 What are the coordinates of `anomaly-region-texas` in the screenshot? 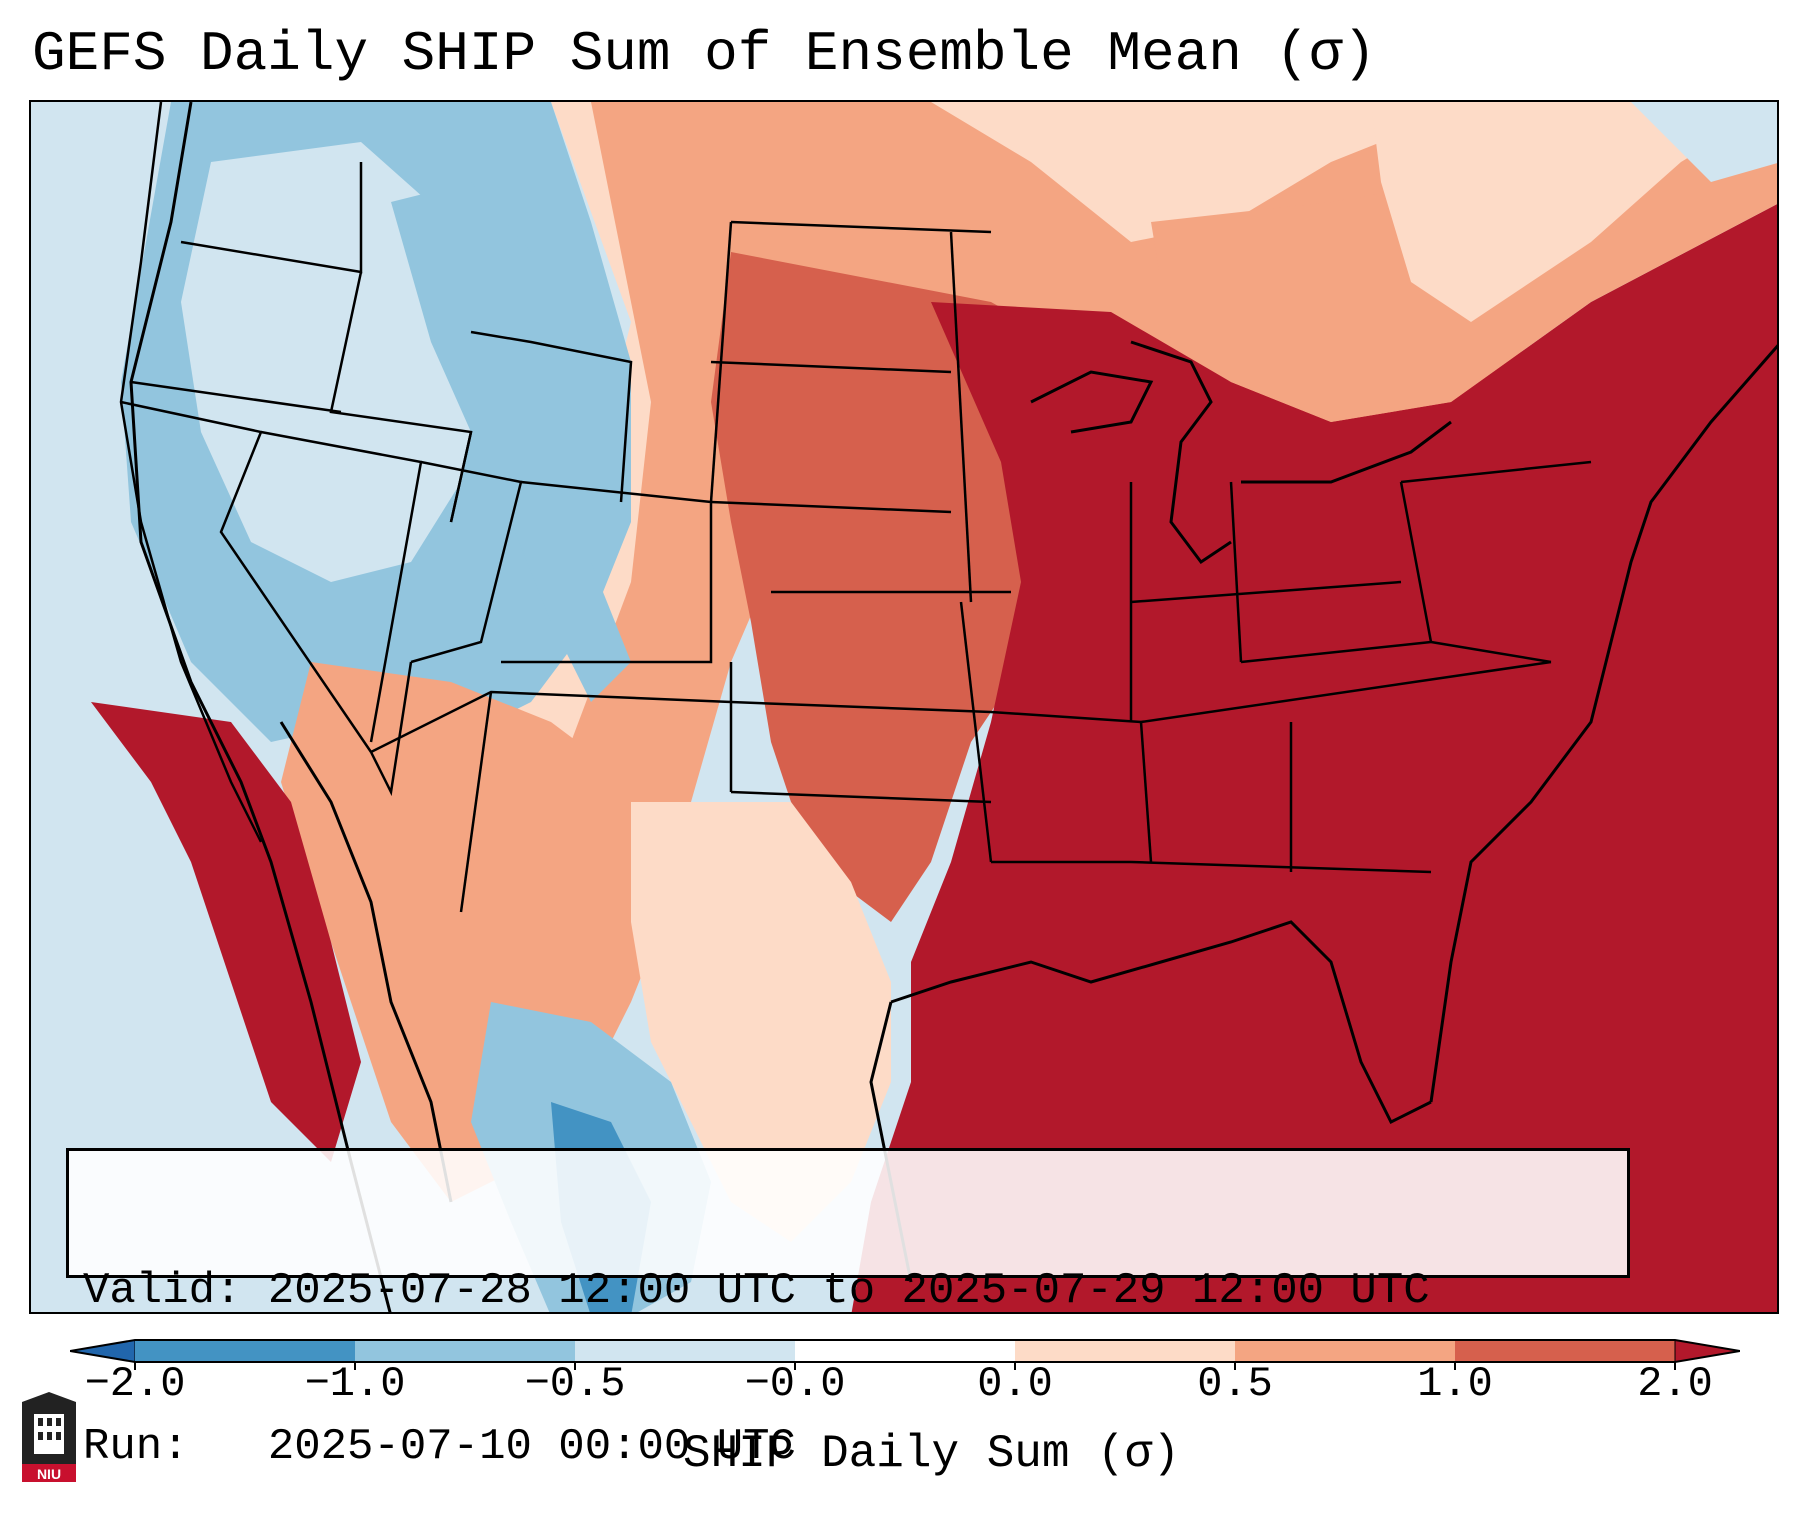 It's located at (761, 1022).